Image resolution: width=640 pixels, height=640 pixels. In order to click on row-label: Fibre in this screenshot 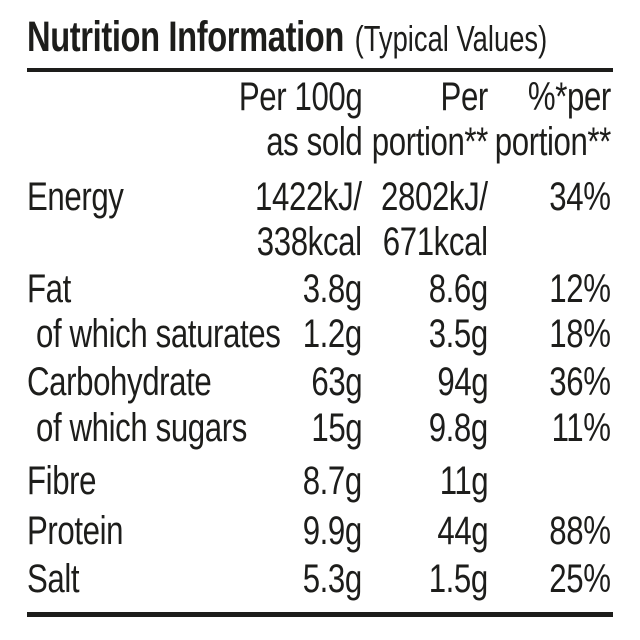, I will do `click(62, 481)`.